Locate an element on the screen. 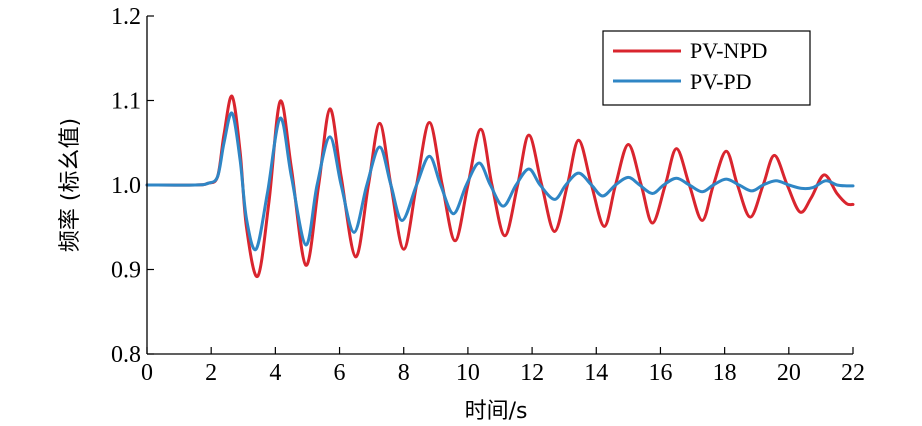  x-tick-label: 22 is located at coordinates (853, 373).